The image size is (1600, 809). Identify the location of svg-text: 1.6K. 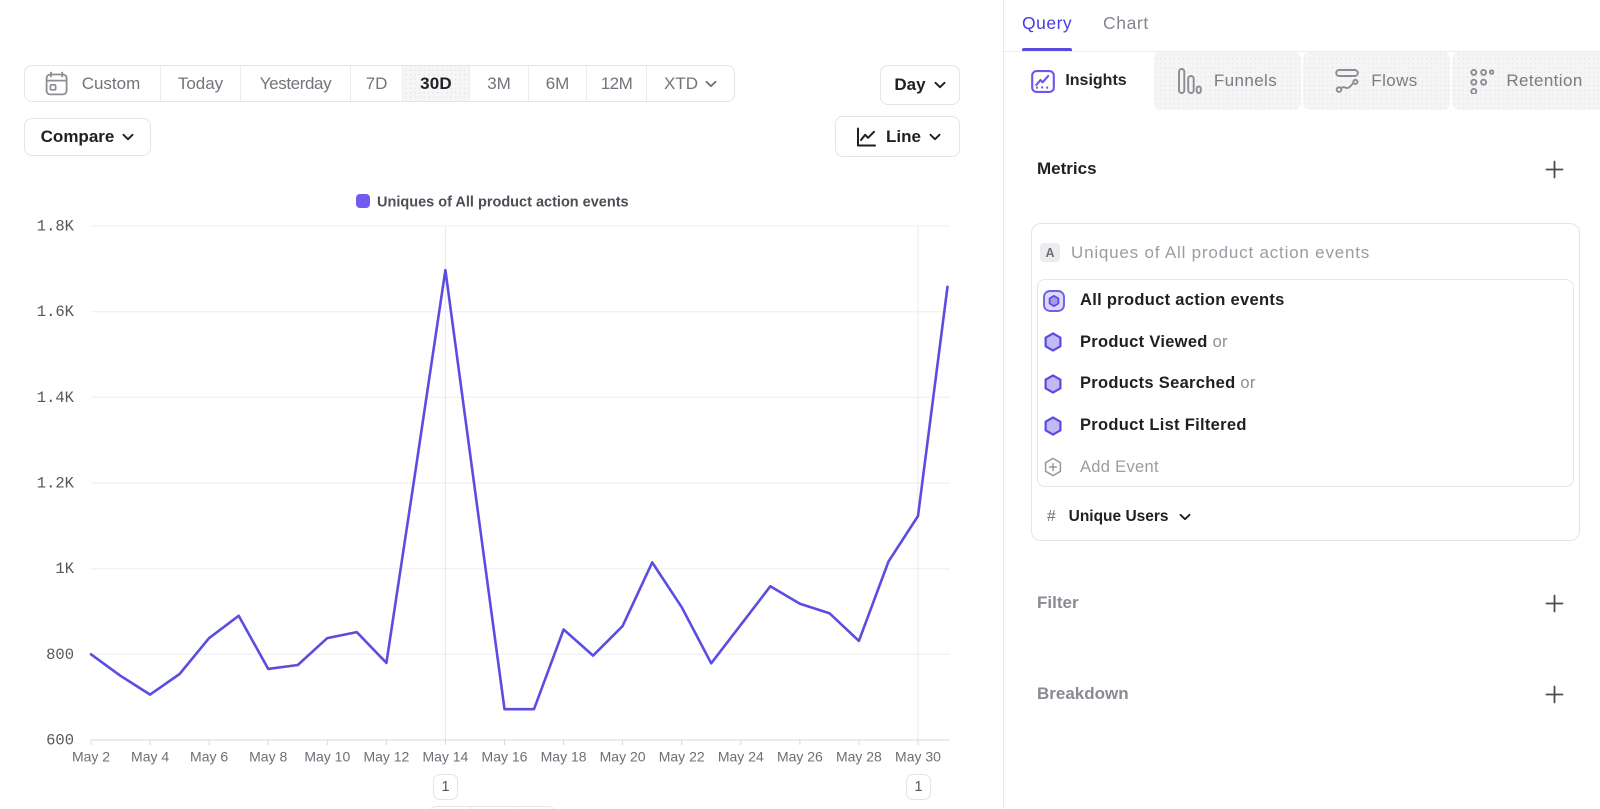
(56, 312).